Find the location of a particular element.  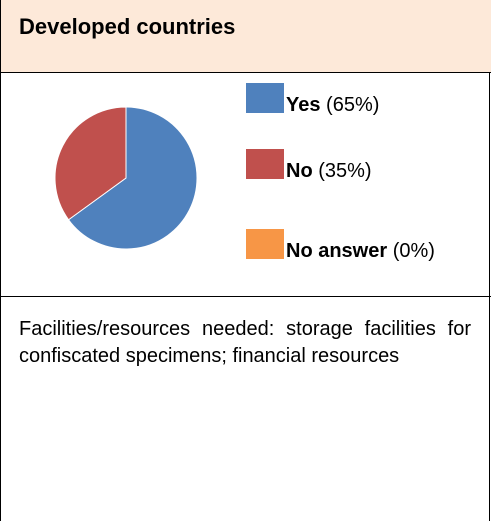

legend-swatch-no-answer is located at coordinates (265, 244).